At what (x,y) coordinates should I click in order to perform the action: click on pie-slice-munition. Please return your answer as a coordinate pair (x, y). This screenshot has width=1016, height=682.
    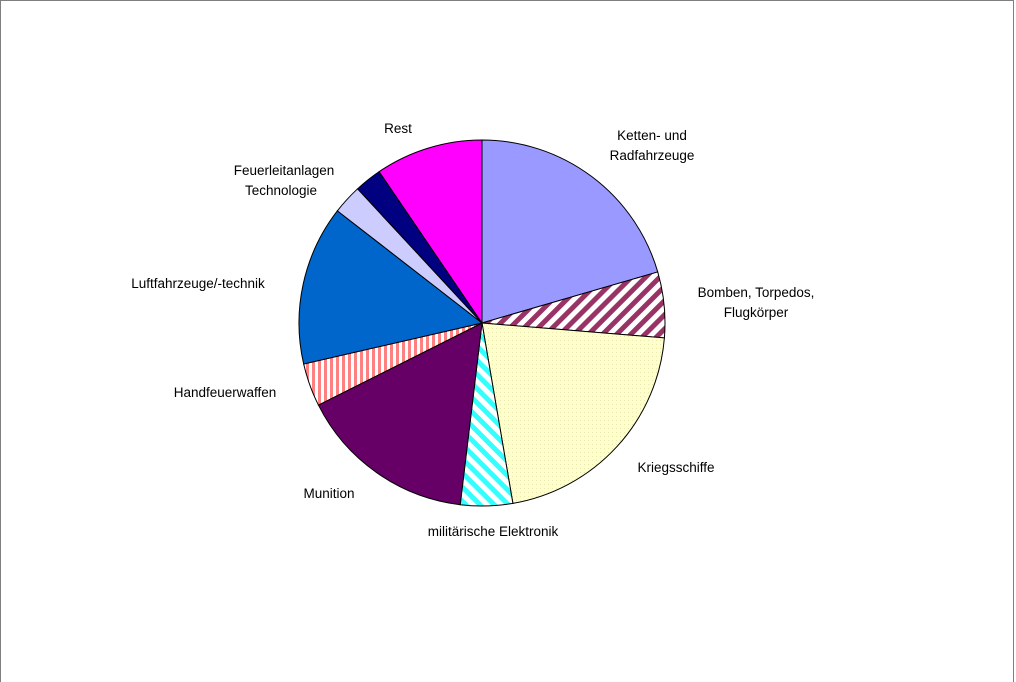
    Looking at the image, I should click on (400, 414).